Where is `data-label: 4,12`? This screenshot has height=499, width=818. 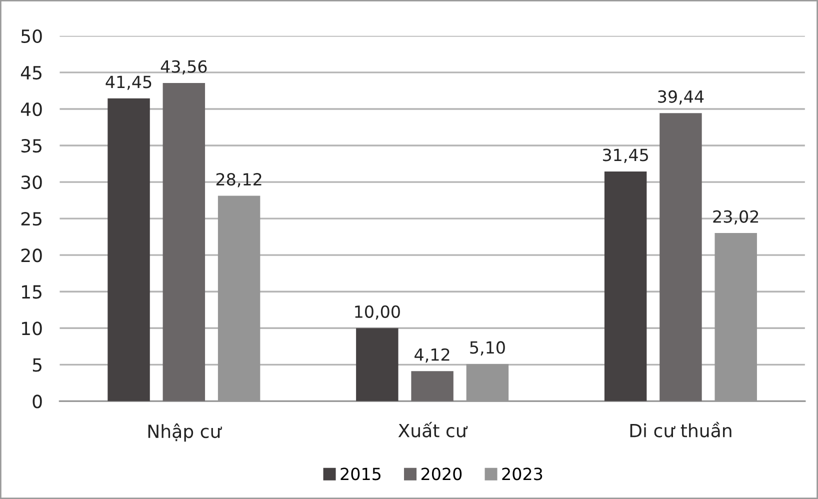 data-label: 4,12 is located at coordinates (432, 355).